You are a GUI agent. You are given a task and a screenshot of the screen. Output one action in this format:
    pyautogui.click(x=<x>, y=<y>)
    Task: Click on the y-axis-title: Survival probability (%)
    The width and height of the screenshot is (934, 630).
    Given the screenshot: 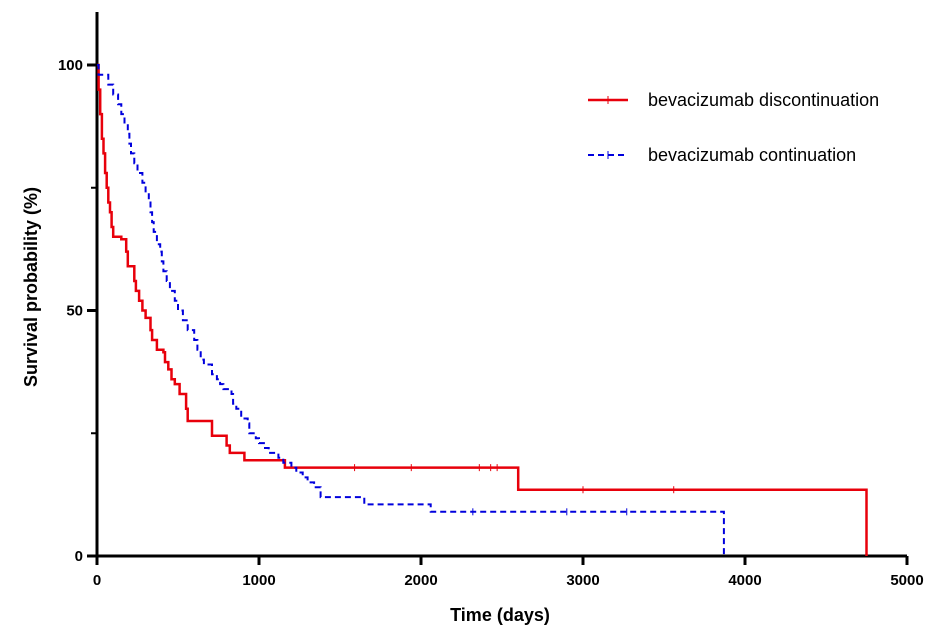 What is the action you would take?
    pyautogui.click(x=31, y=287)
    